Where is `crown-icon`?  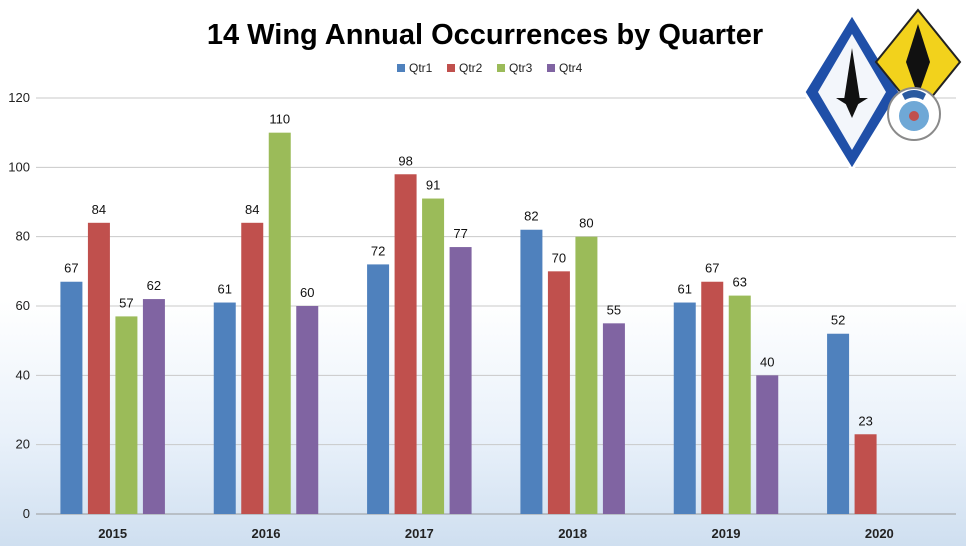
crown-icon is located at coordinates (914, 95).